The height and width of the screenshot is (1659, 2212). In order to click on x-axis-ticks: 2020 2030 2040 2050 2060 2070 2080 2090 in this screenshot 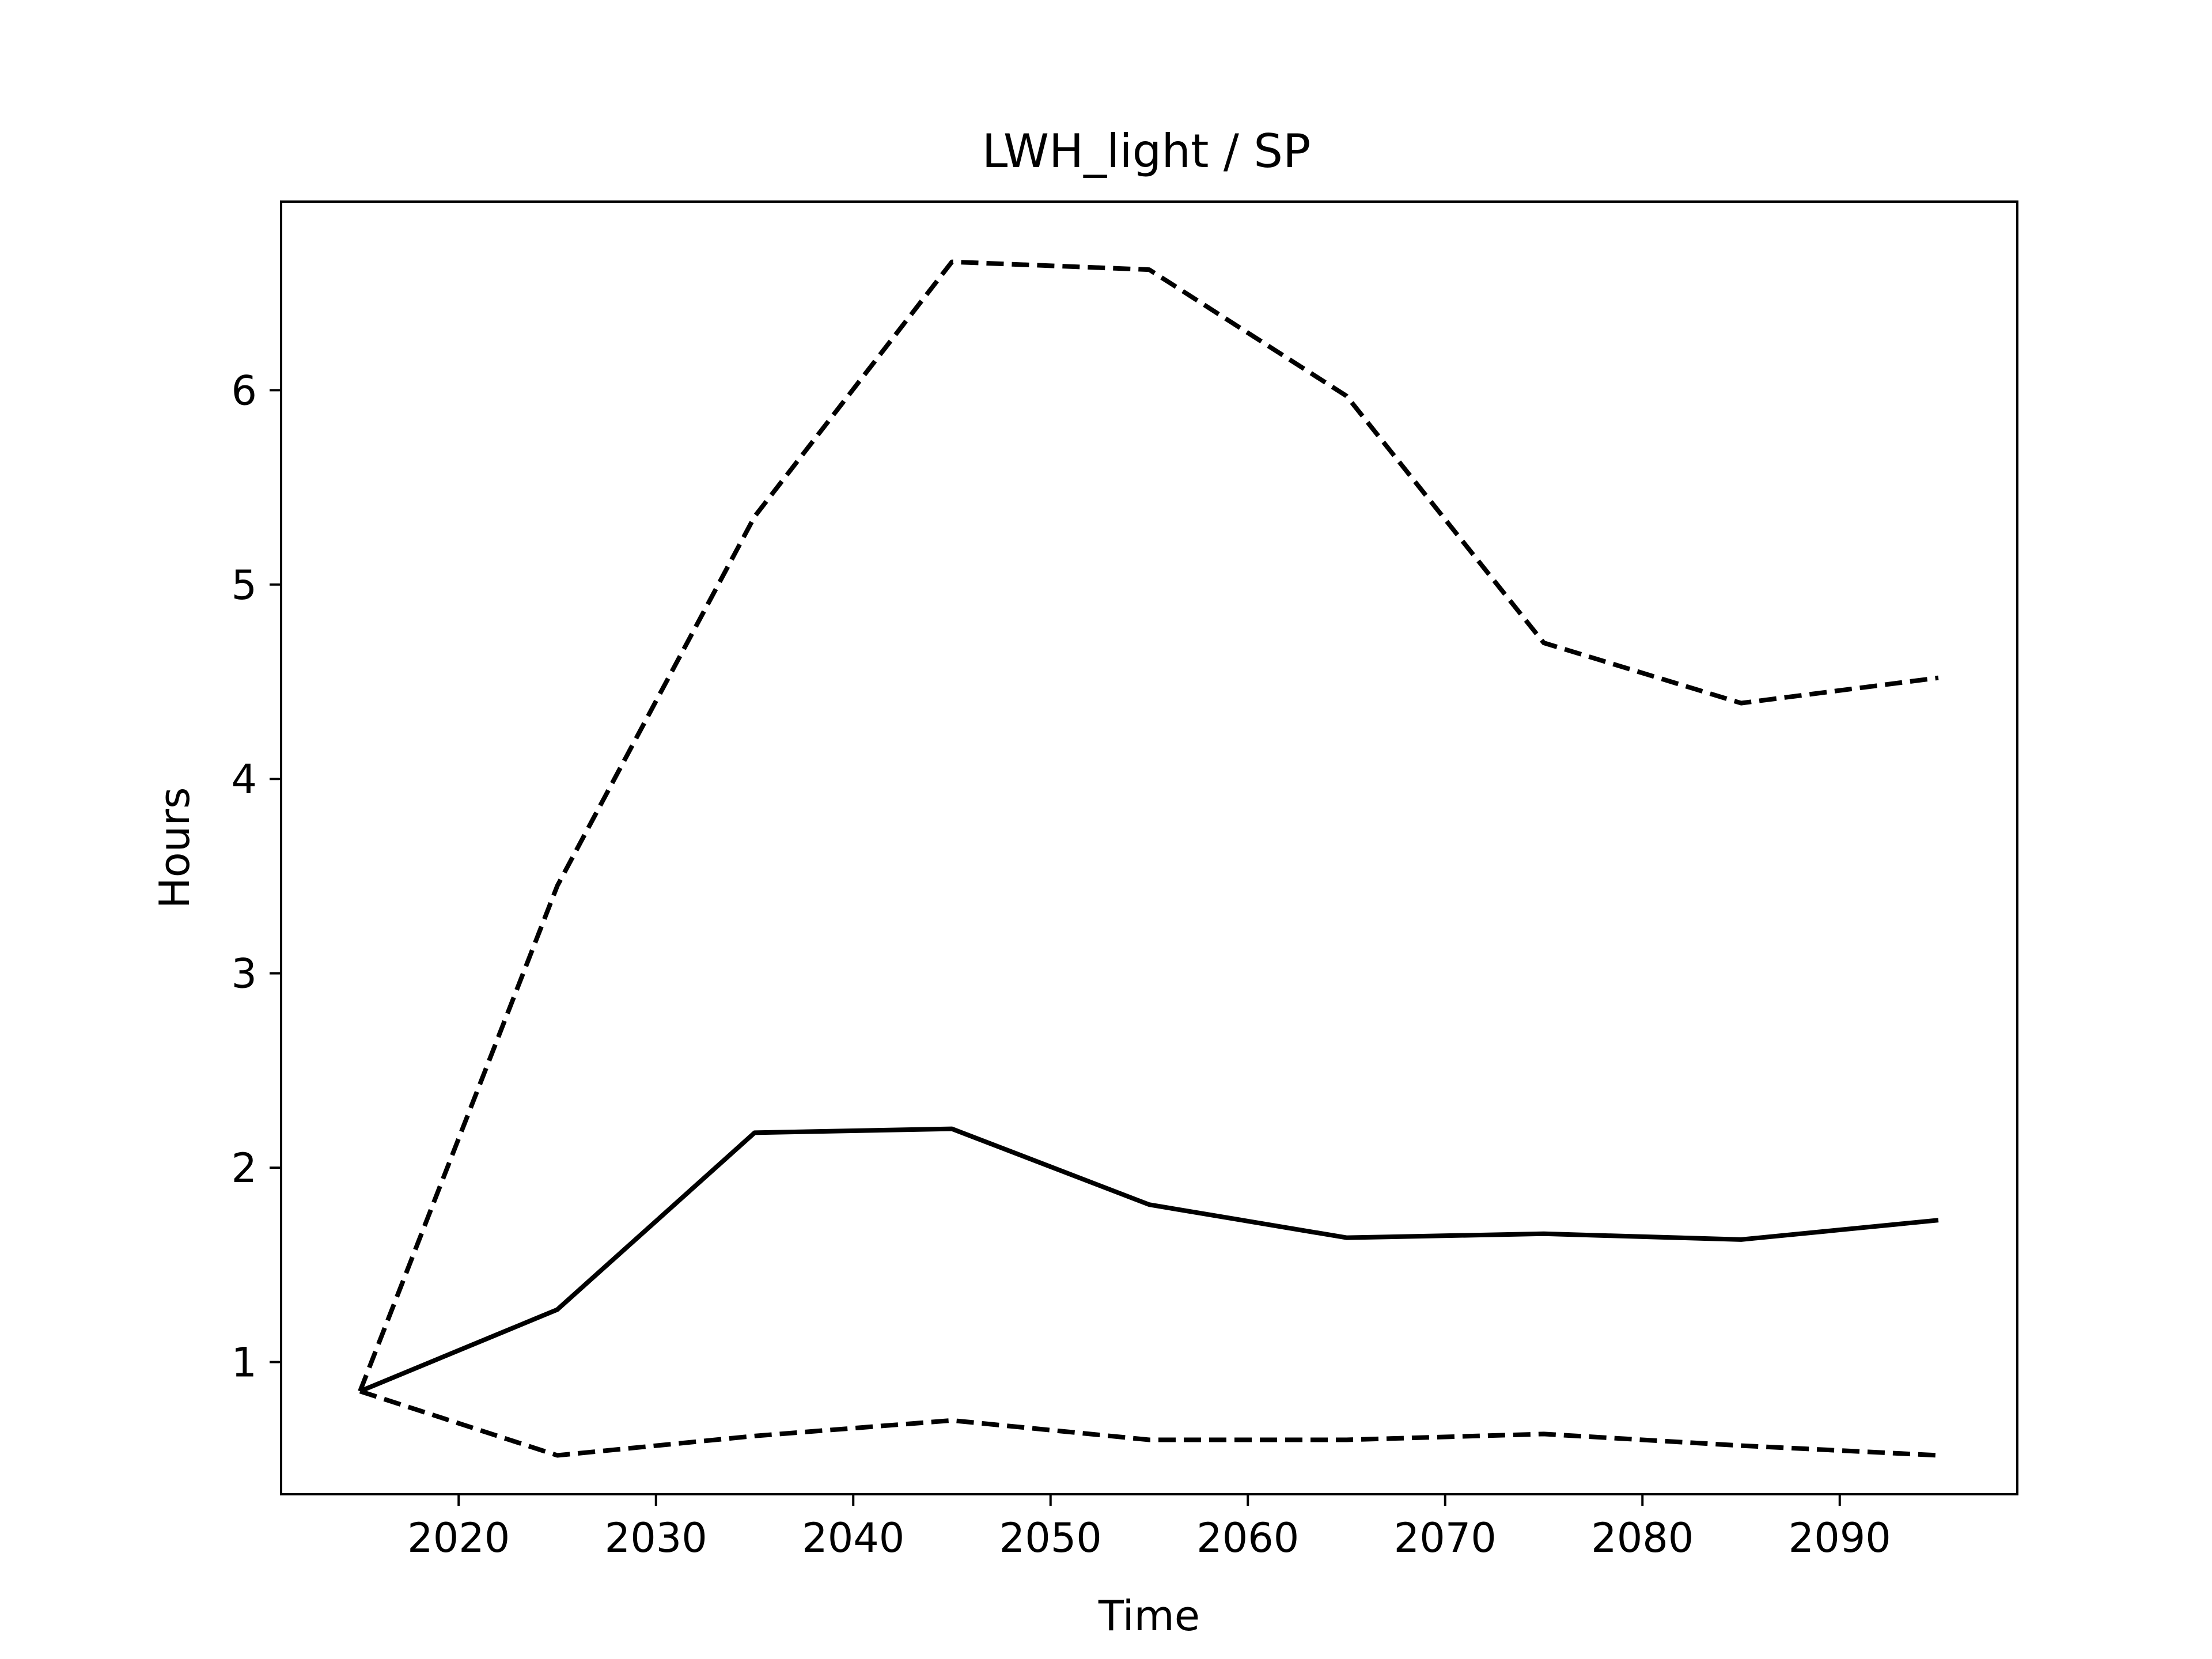, I will do `click(1149, 1528)`.